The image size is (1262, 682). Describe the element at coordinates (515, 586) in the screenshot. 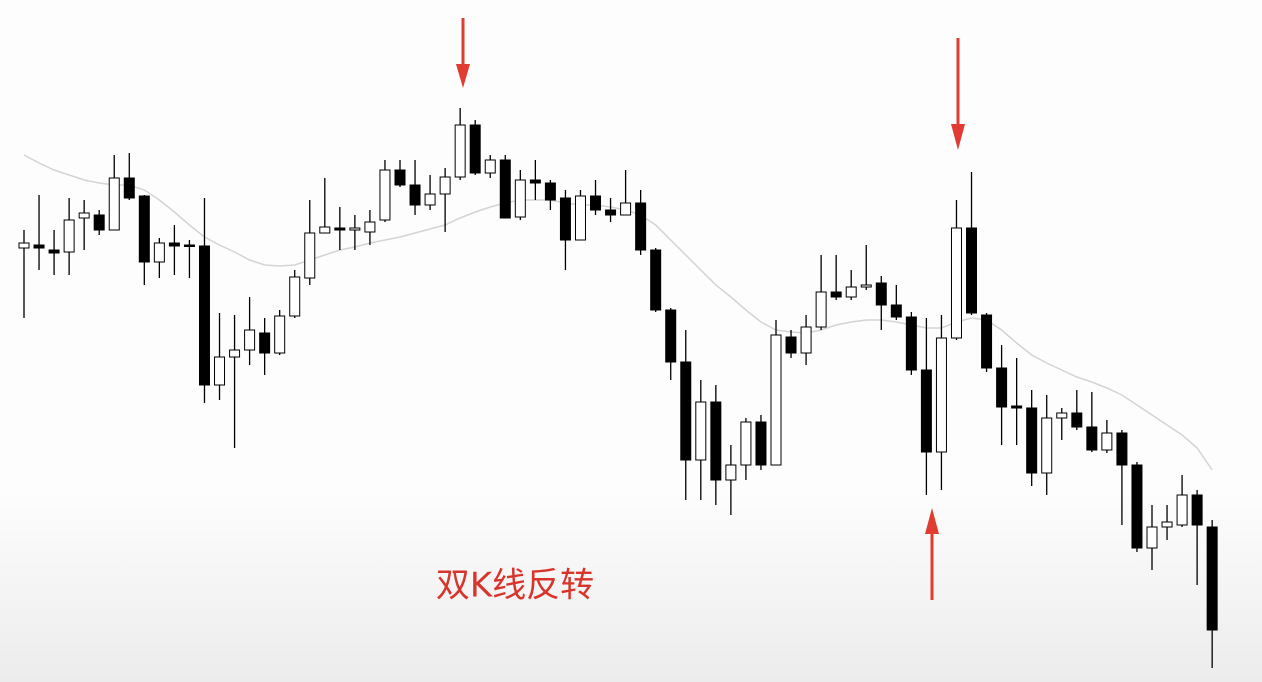

I see `annotation: 双K线反转` at that location.